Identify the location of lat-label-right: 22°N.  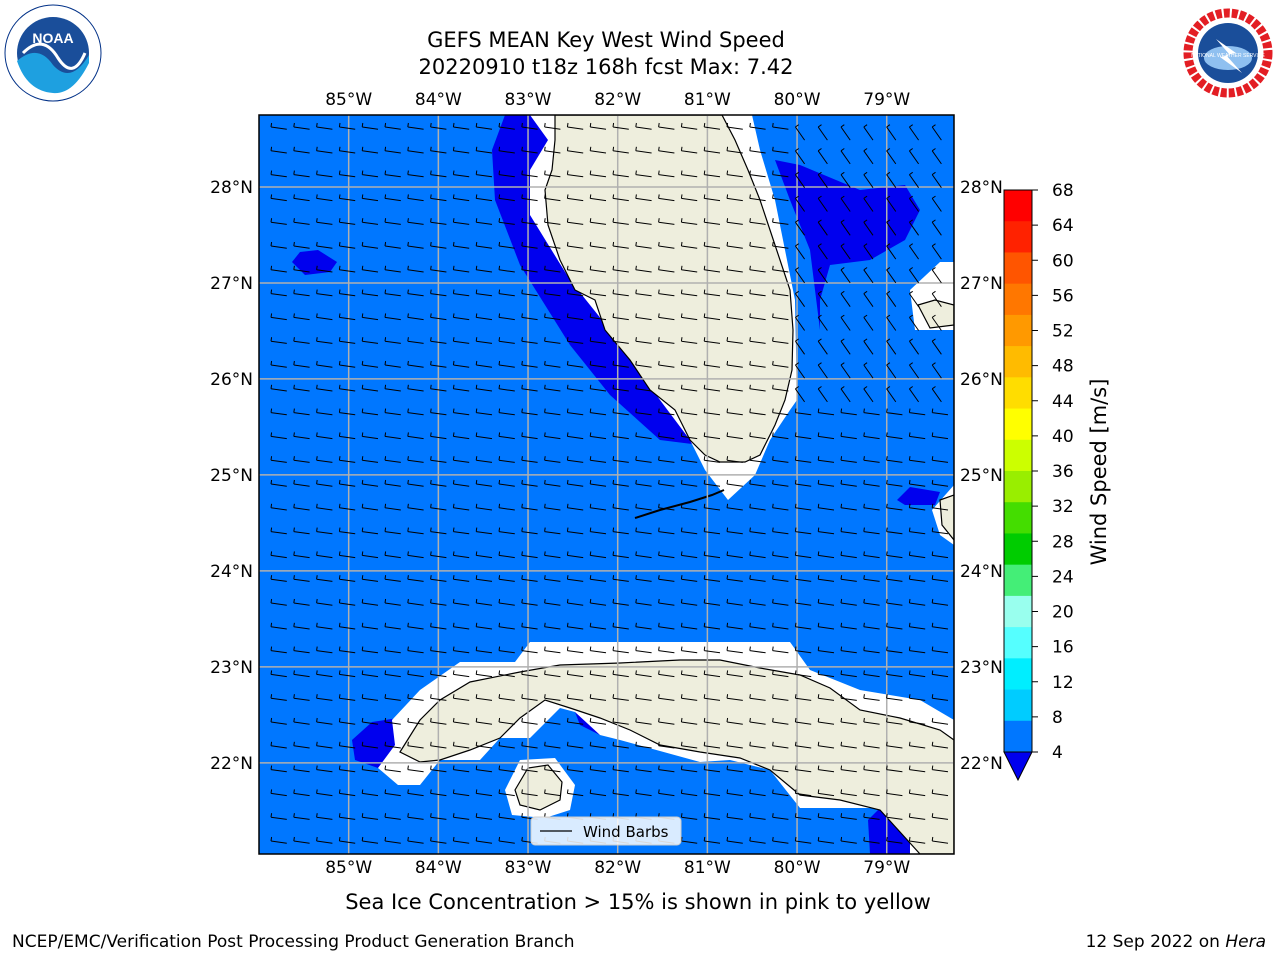
(981, 764).